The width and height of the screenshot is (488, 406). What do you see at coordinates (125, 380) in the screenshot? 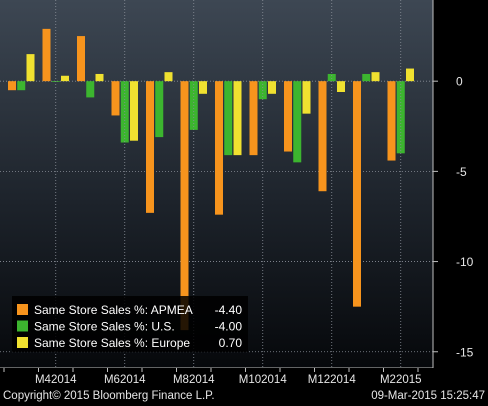
I see `x-tick-label: M62014` at bounding box center [125, 380].